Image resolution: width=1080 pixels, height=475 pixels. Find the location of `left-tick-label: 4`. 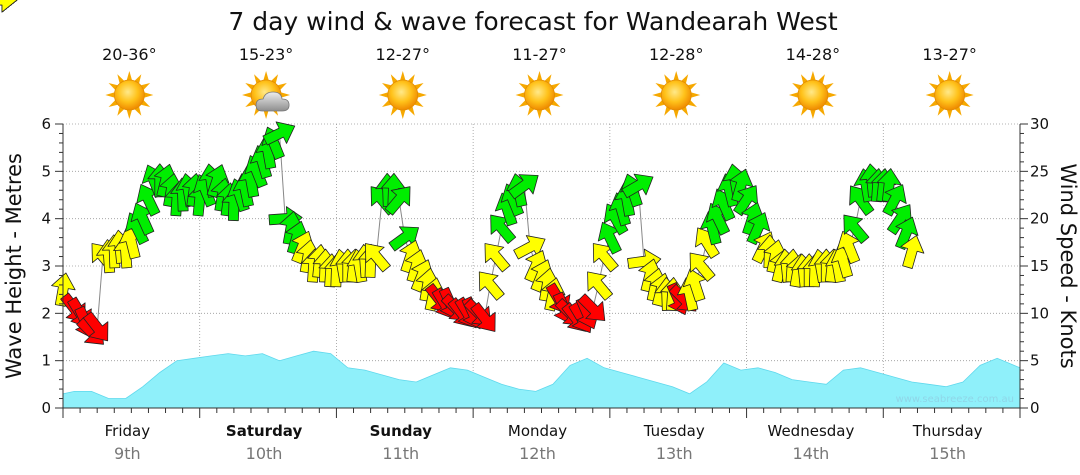

left-tick-label: 4 is located at coordinates (46, 219).